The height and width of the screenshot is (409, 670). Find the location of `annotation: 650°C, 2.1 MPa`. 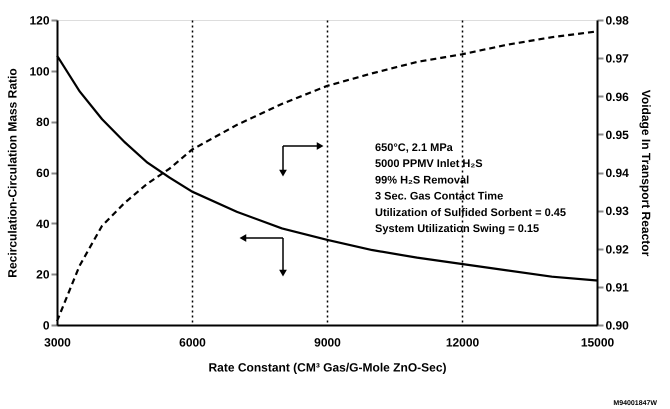

annotation: 650°C, 2.1 MPa is located at coordinates (414, 148).